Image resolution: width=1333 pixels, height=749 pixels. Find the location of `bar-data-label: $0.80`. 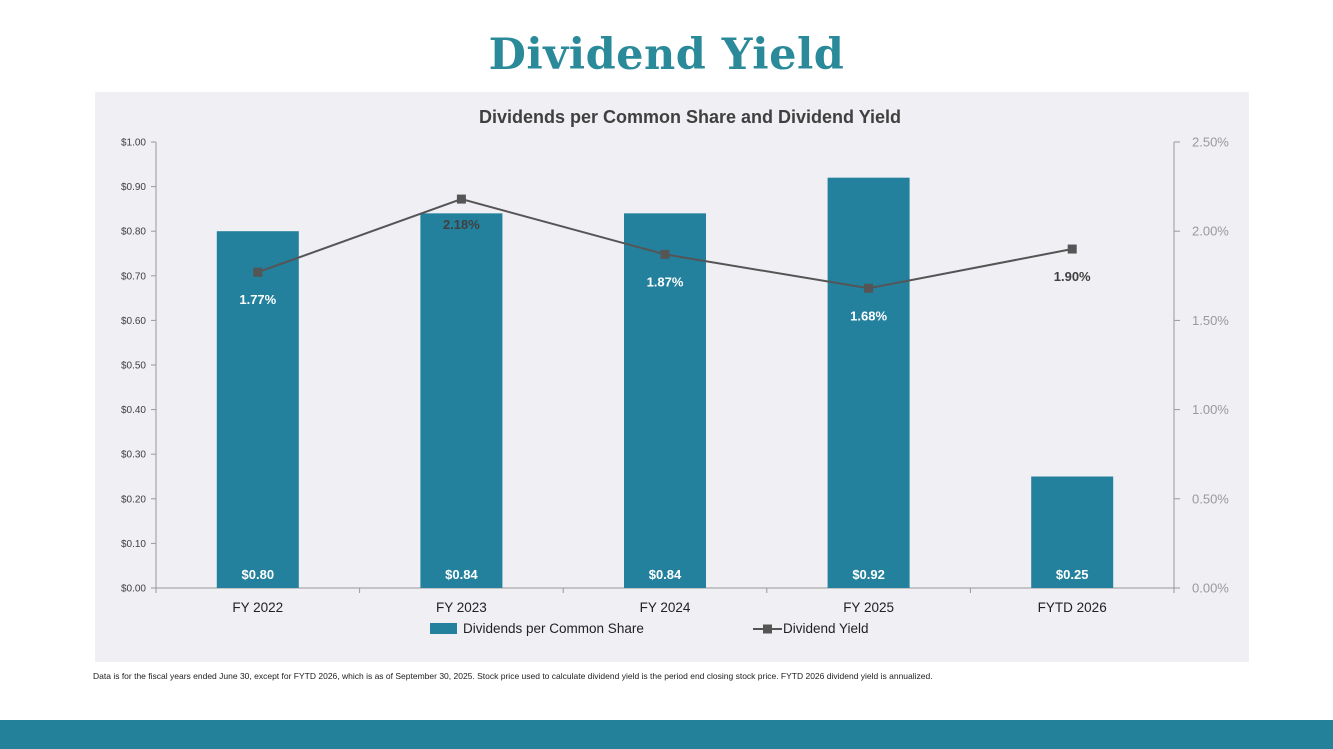

bar-data-label: $0.80 is located at coordinates (258, 574).